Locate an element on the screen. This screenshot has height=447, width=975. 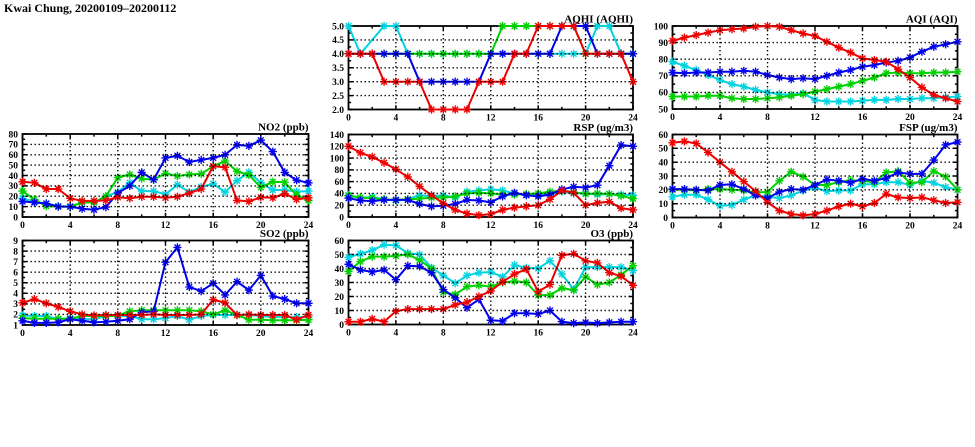
svg-text: SO2 (ppb) is located at coordinates (284, 234).